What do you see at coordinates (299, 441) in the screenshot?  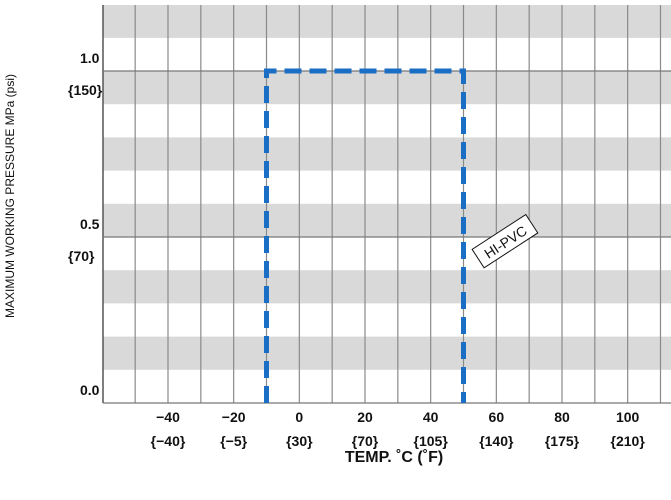 I see `x-tick-label-secondary: {30}` at bounding box center [299, 441].